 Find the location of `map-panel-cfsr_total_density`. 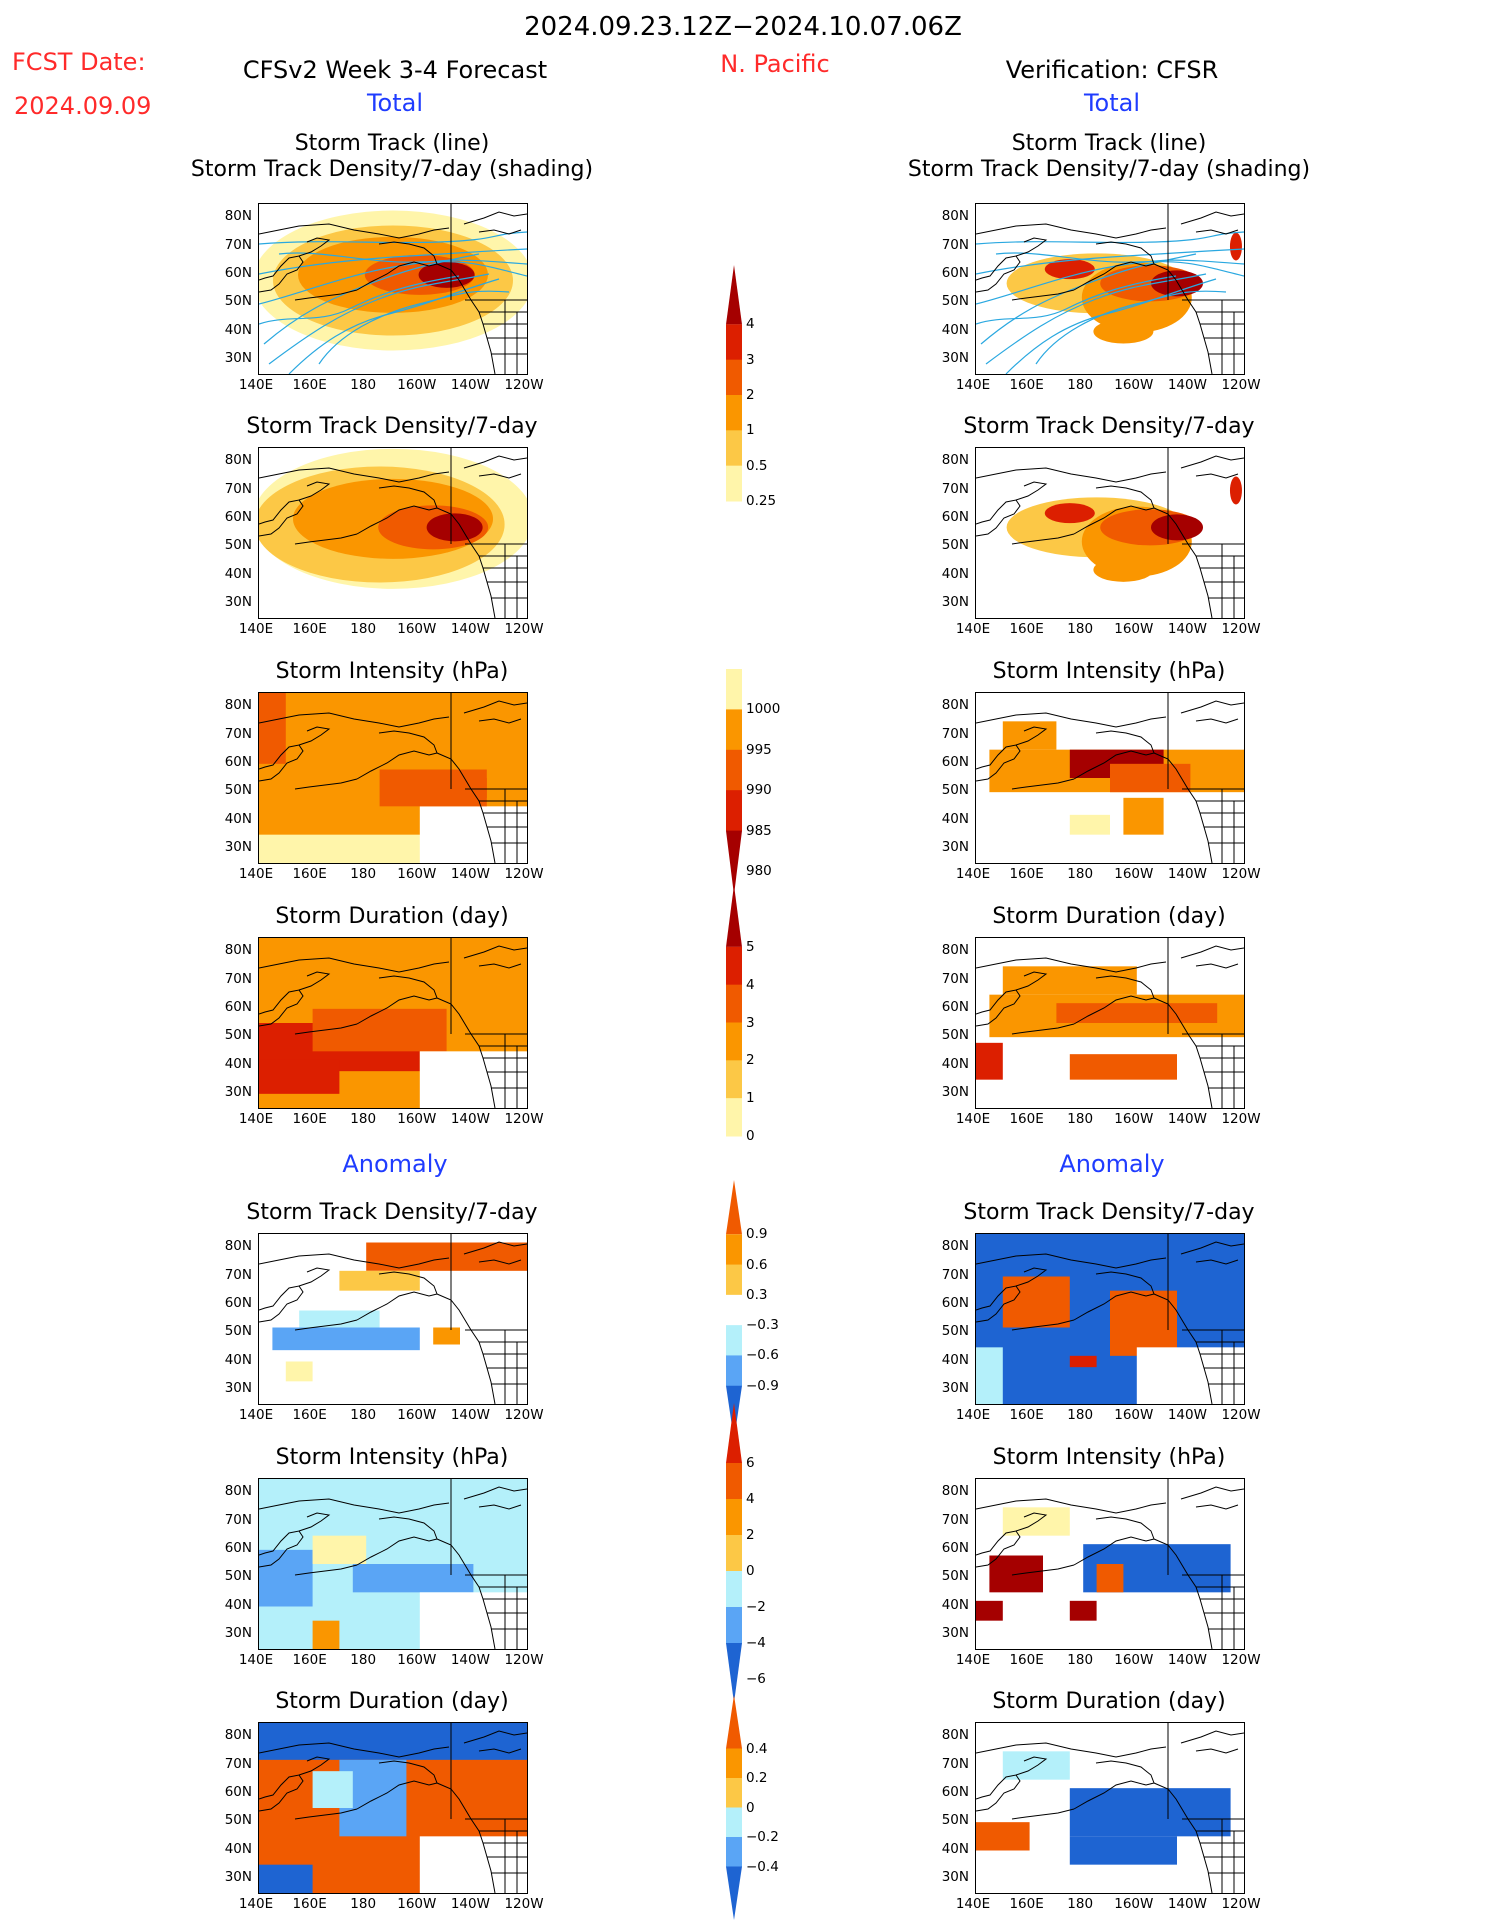

map-panel-cfsr_total_density is located at coordinates (1110, 533).